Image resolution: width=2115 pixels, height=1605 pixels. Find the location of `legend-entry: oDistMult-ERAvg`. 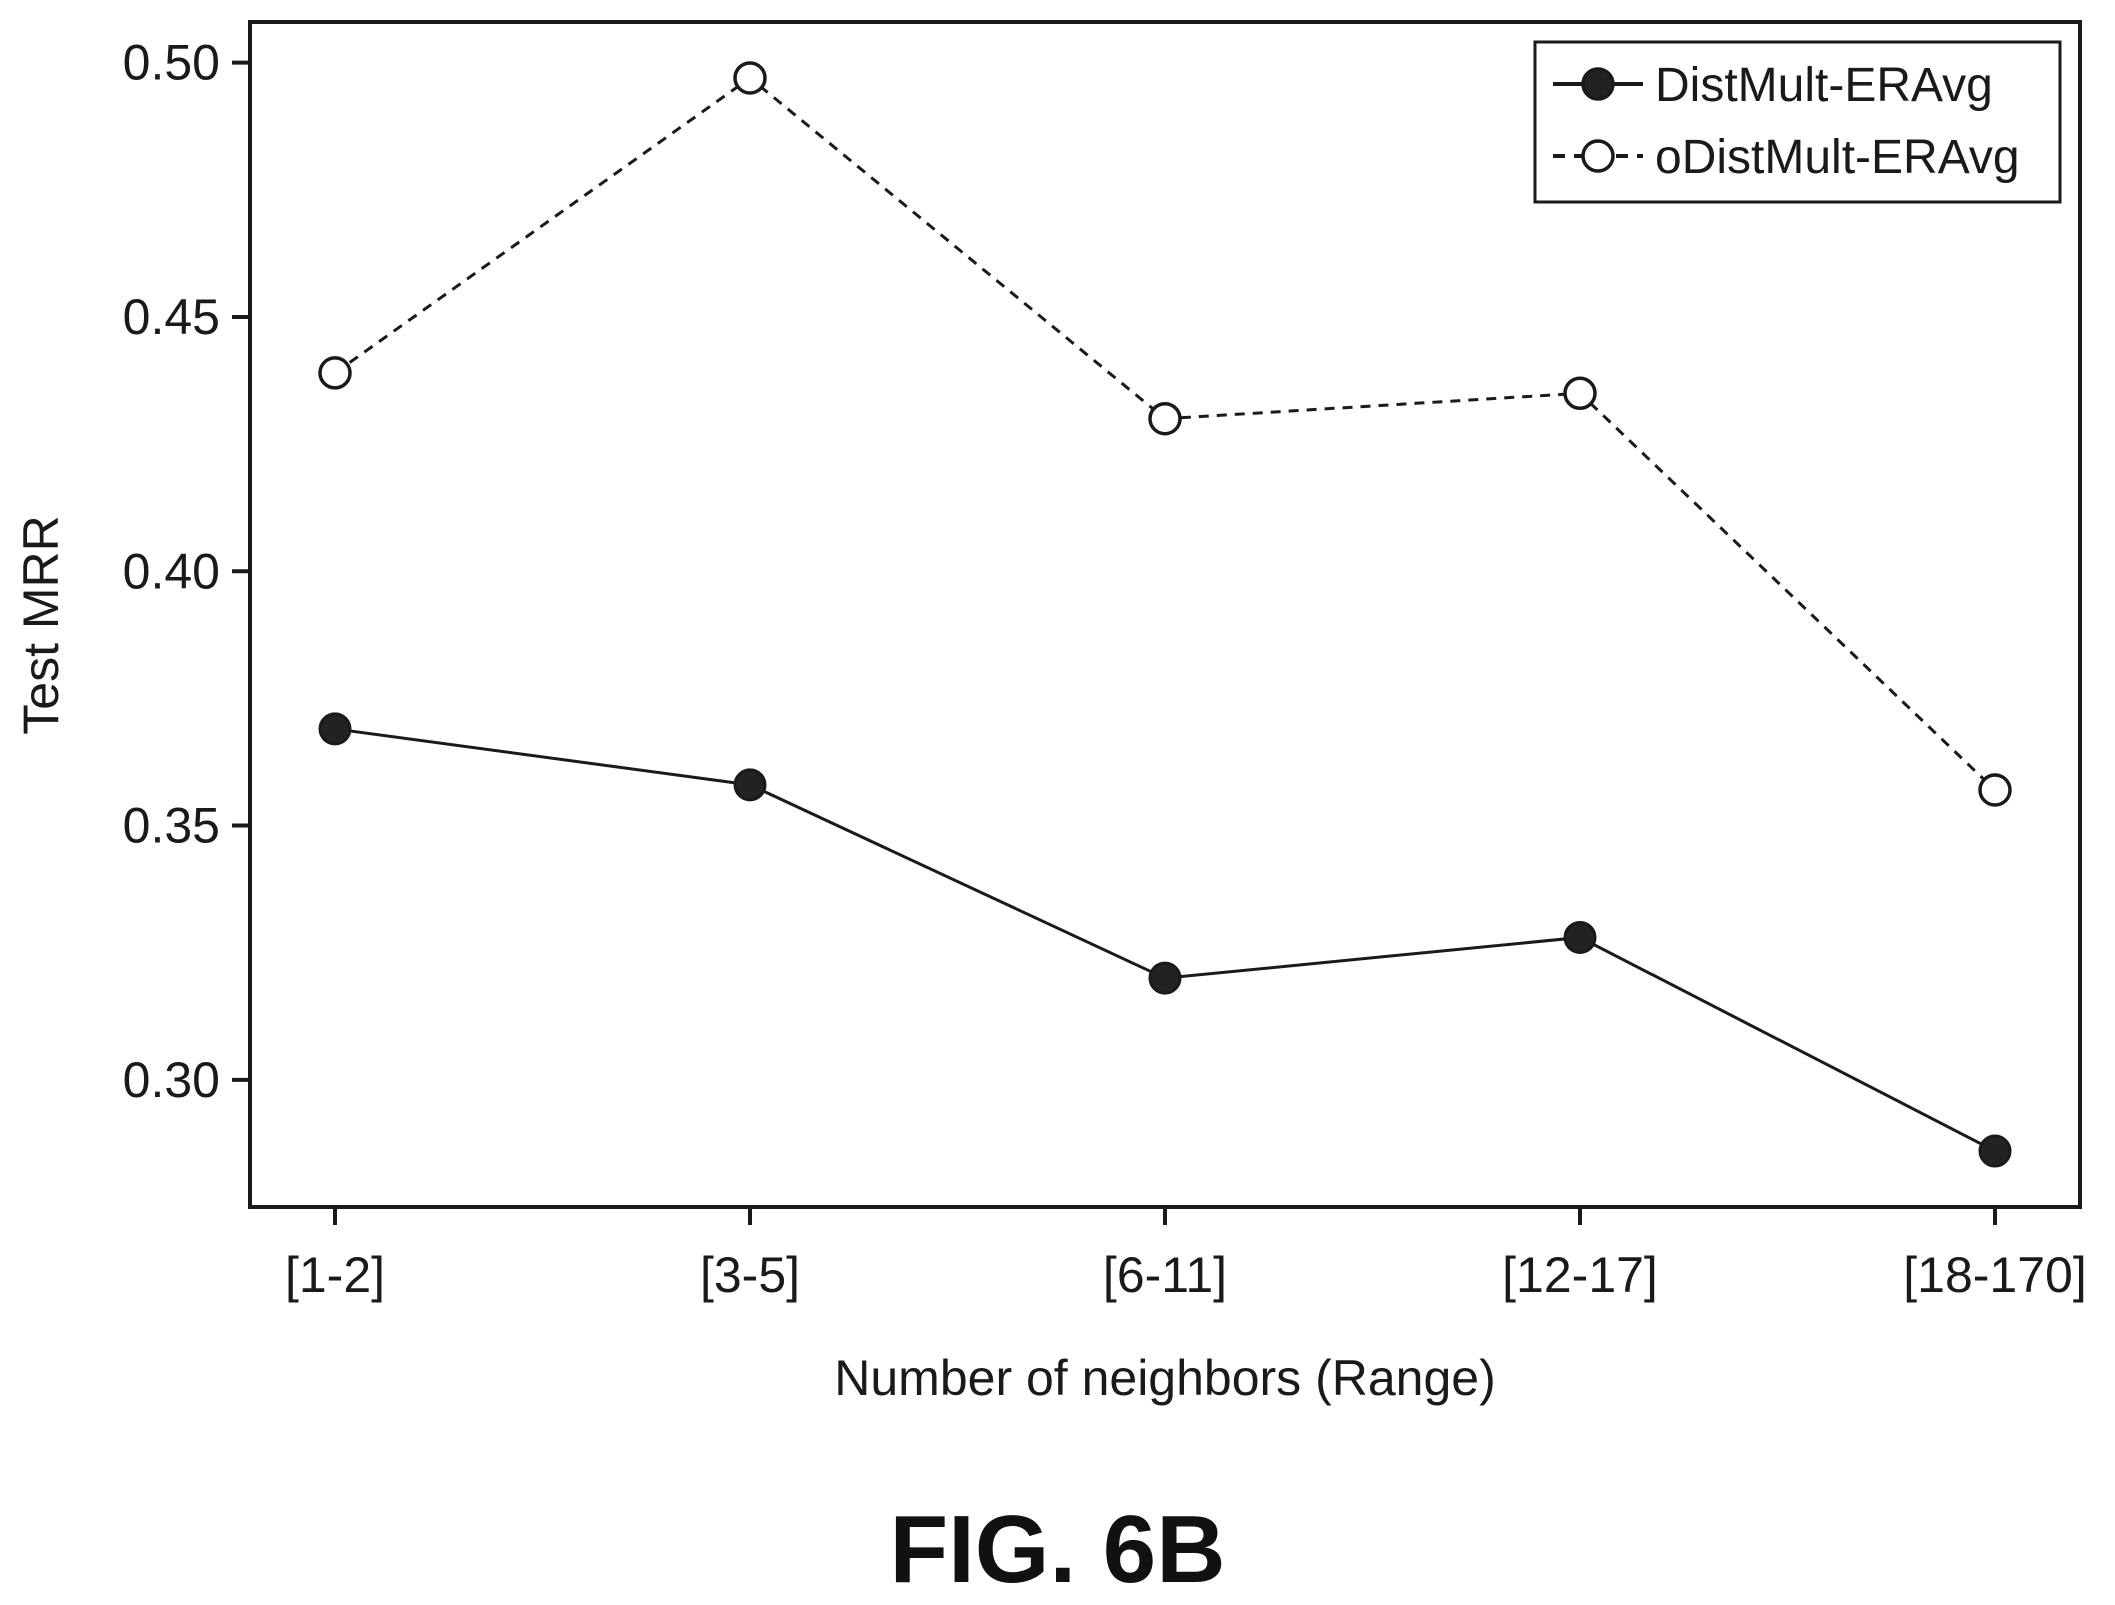

legend-entry: oDistMult-ERAvg is located at coordinates (1786, 157).